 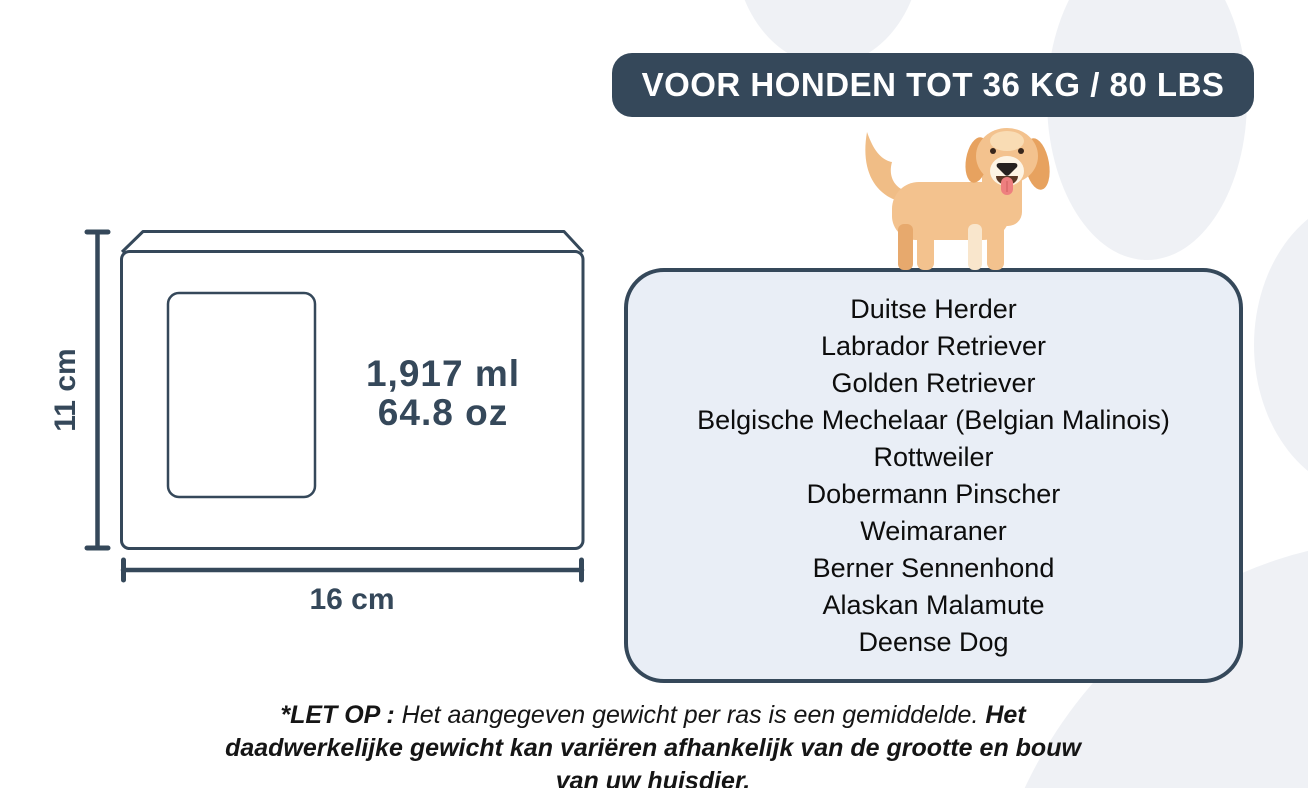 I want to click on size-banner: VOOR HONDEN TOT 36 KG / 80 LBS, so click(x=933, y=85).